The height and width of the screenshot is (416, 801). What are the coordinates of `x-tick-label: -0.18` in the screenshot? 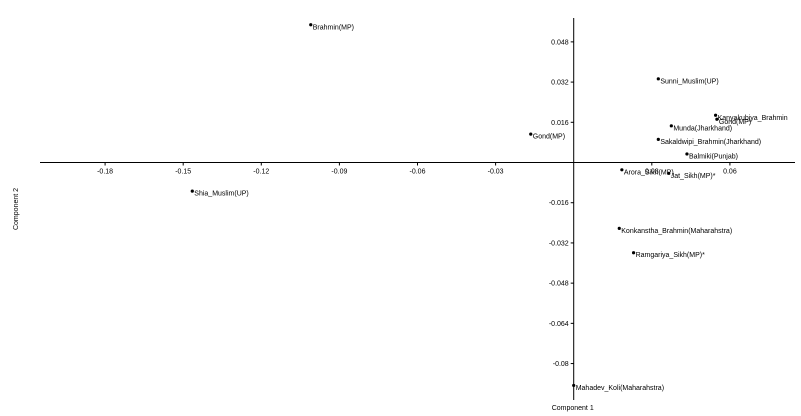 It's located at (105, 172).